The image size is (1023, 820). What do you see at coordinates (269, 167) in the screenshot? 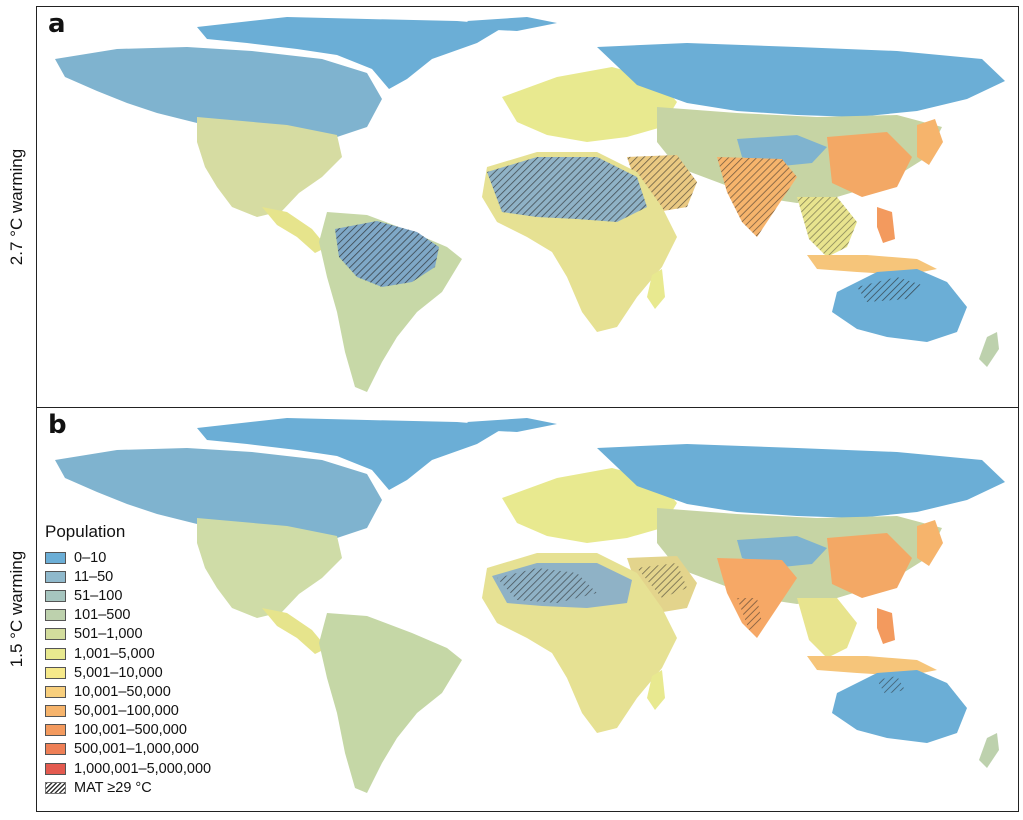
I see `north-america-south-a` at bounding box center [269, 167].